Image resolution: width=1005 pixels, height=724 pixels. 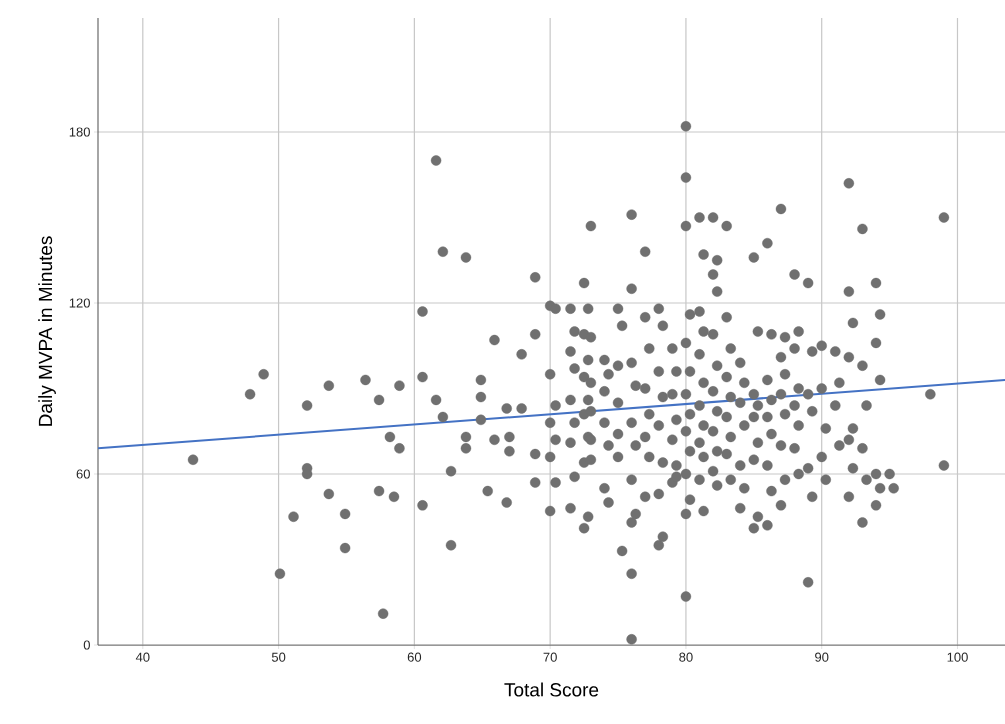 What do you see at coordinates (86, 645) in the screenshot?
I see `y-tick-label: 0` at bounding box center [86, 645].